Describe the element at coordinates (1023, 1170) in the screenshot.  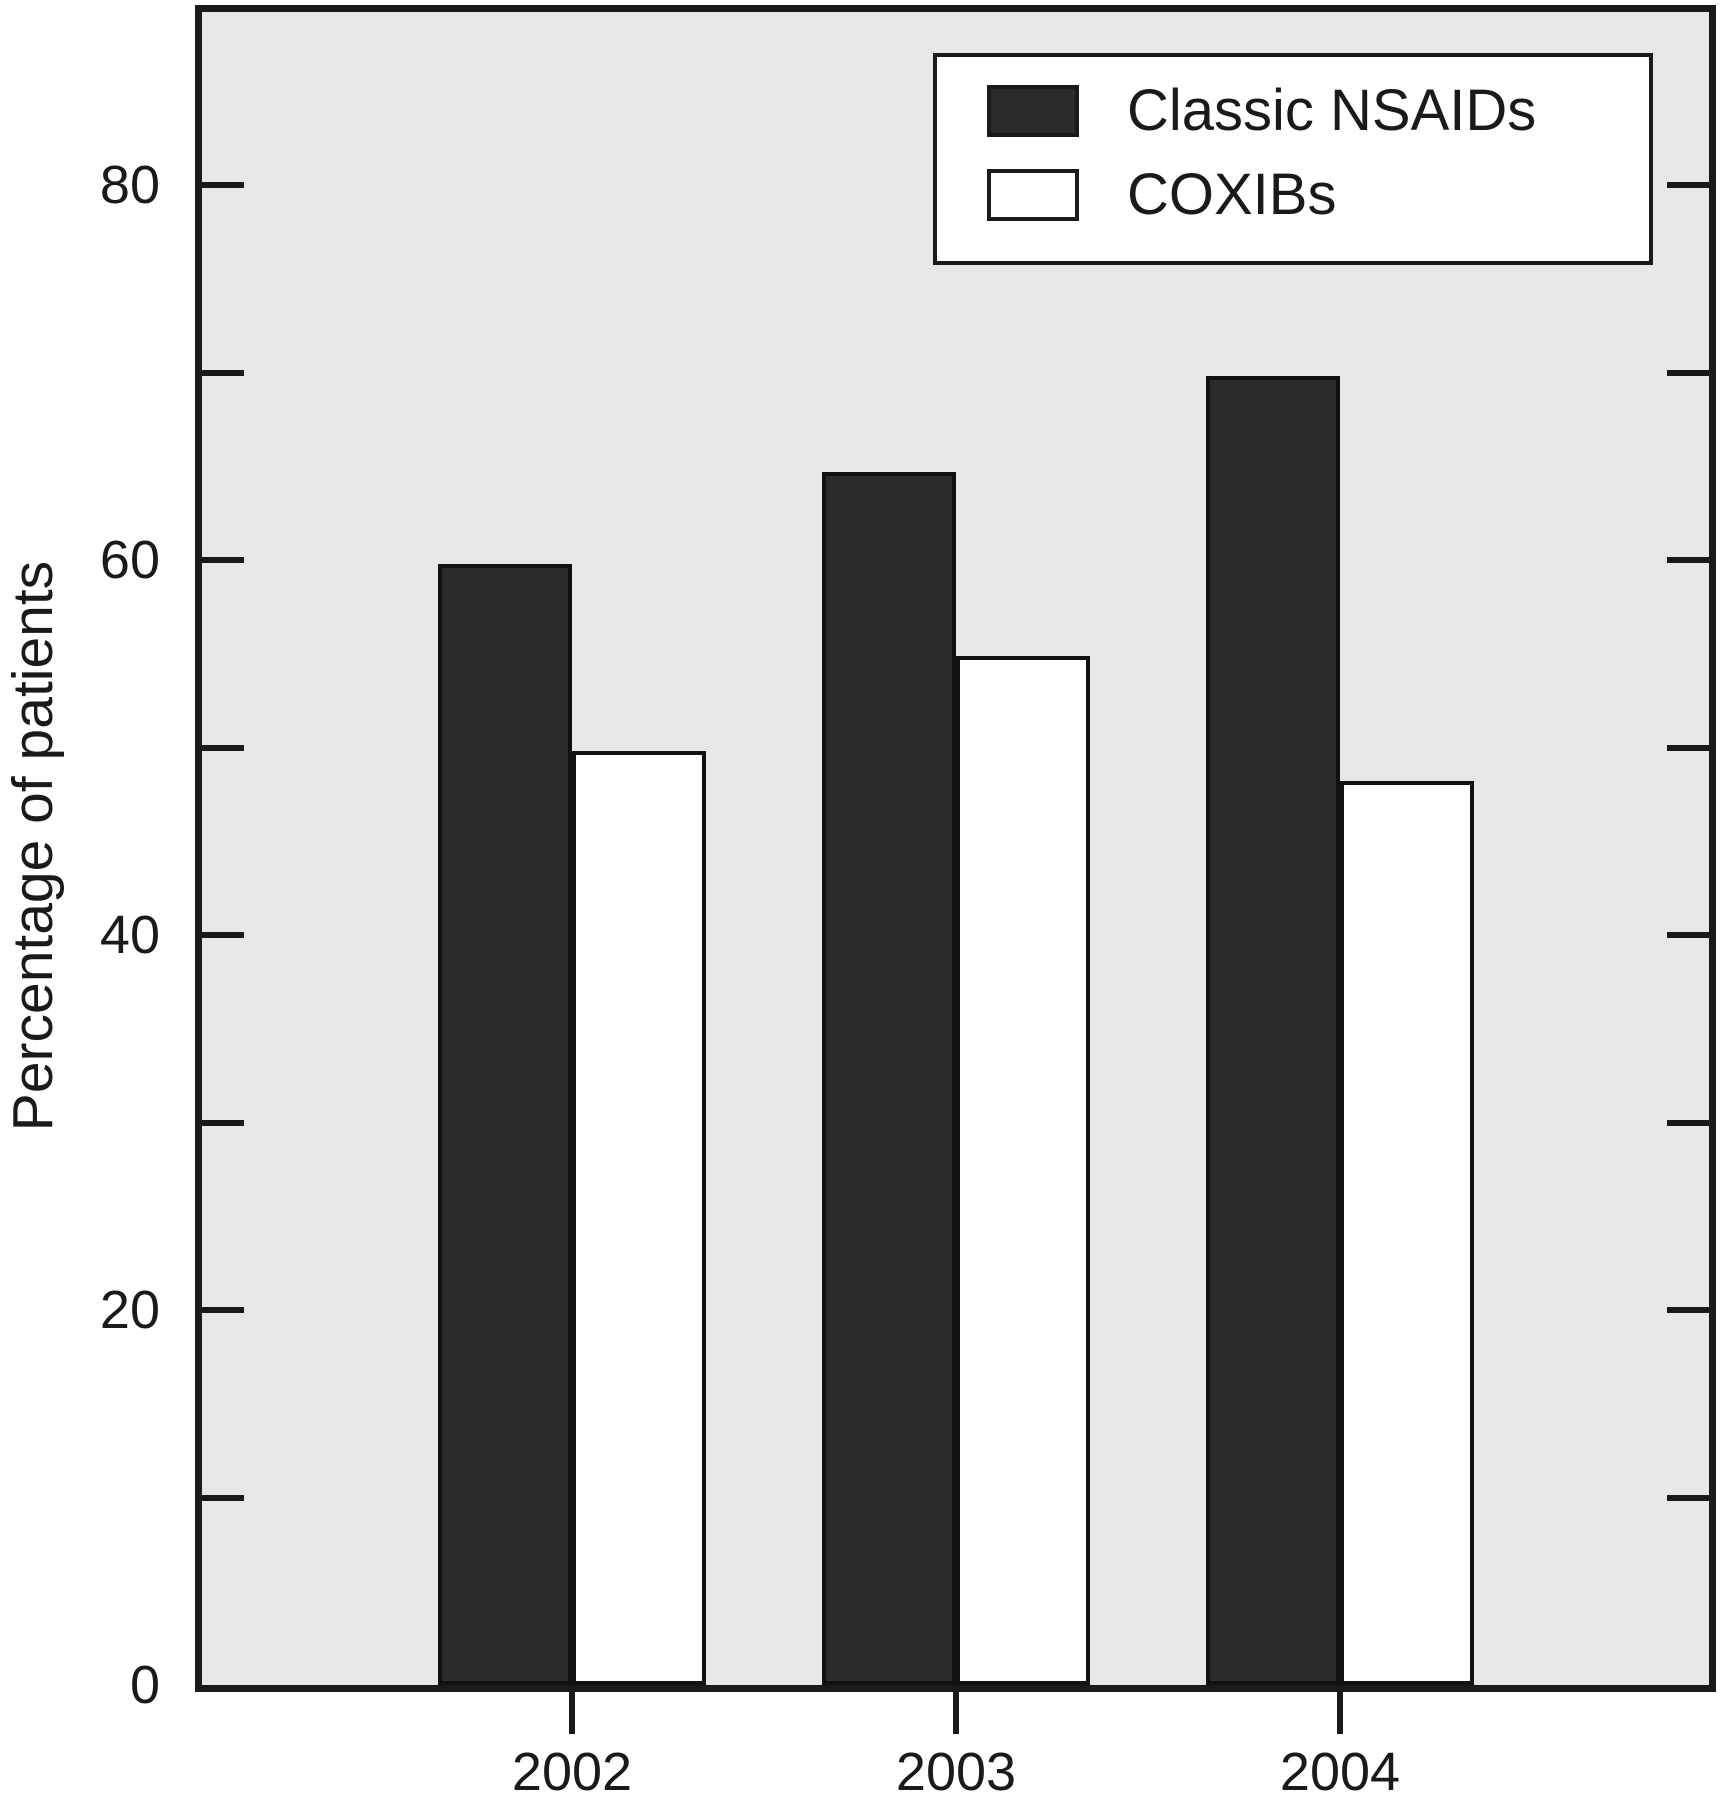
I see `bar-coxibs-2003` at that location.